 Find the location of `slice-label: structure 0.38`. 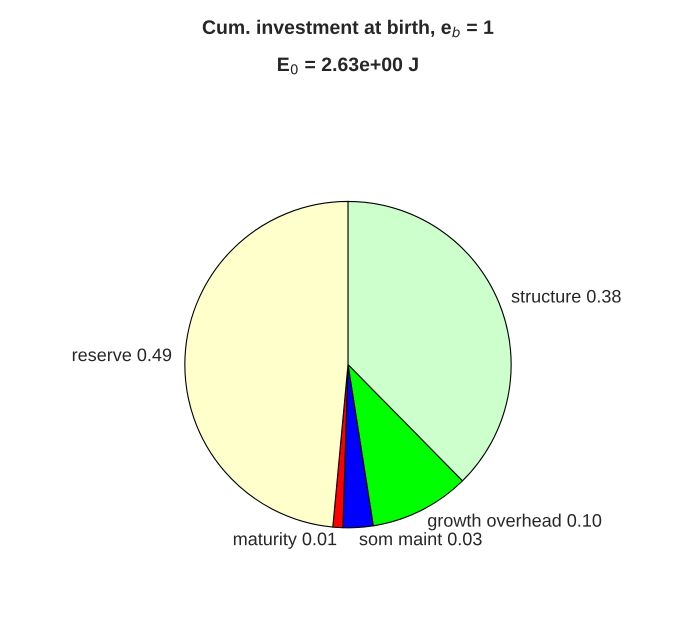

slice-label: structure 0.38 is located at coordinates (566, 296).